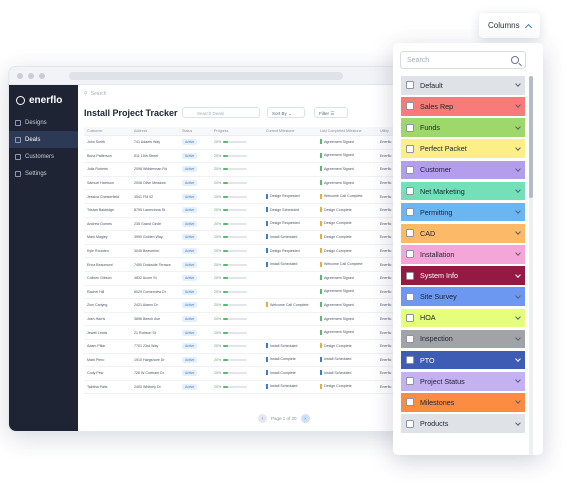  What do you see at coordinates (463, 254) in the screenshot?
I see `column-group-installation: Installation` at bounding box center [463, 254].